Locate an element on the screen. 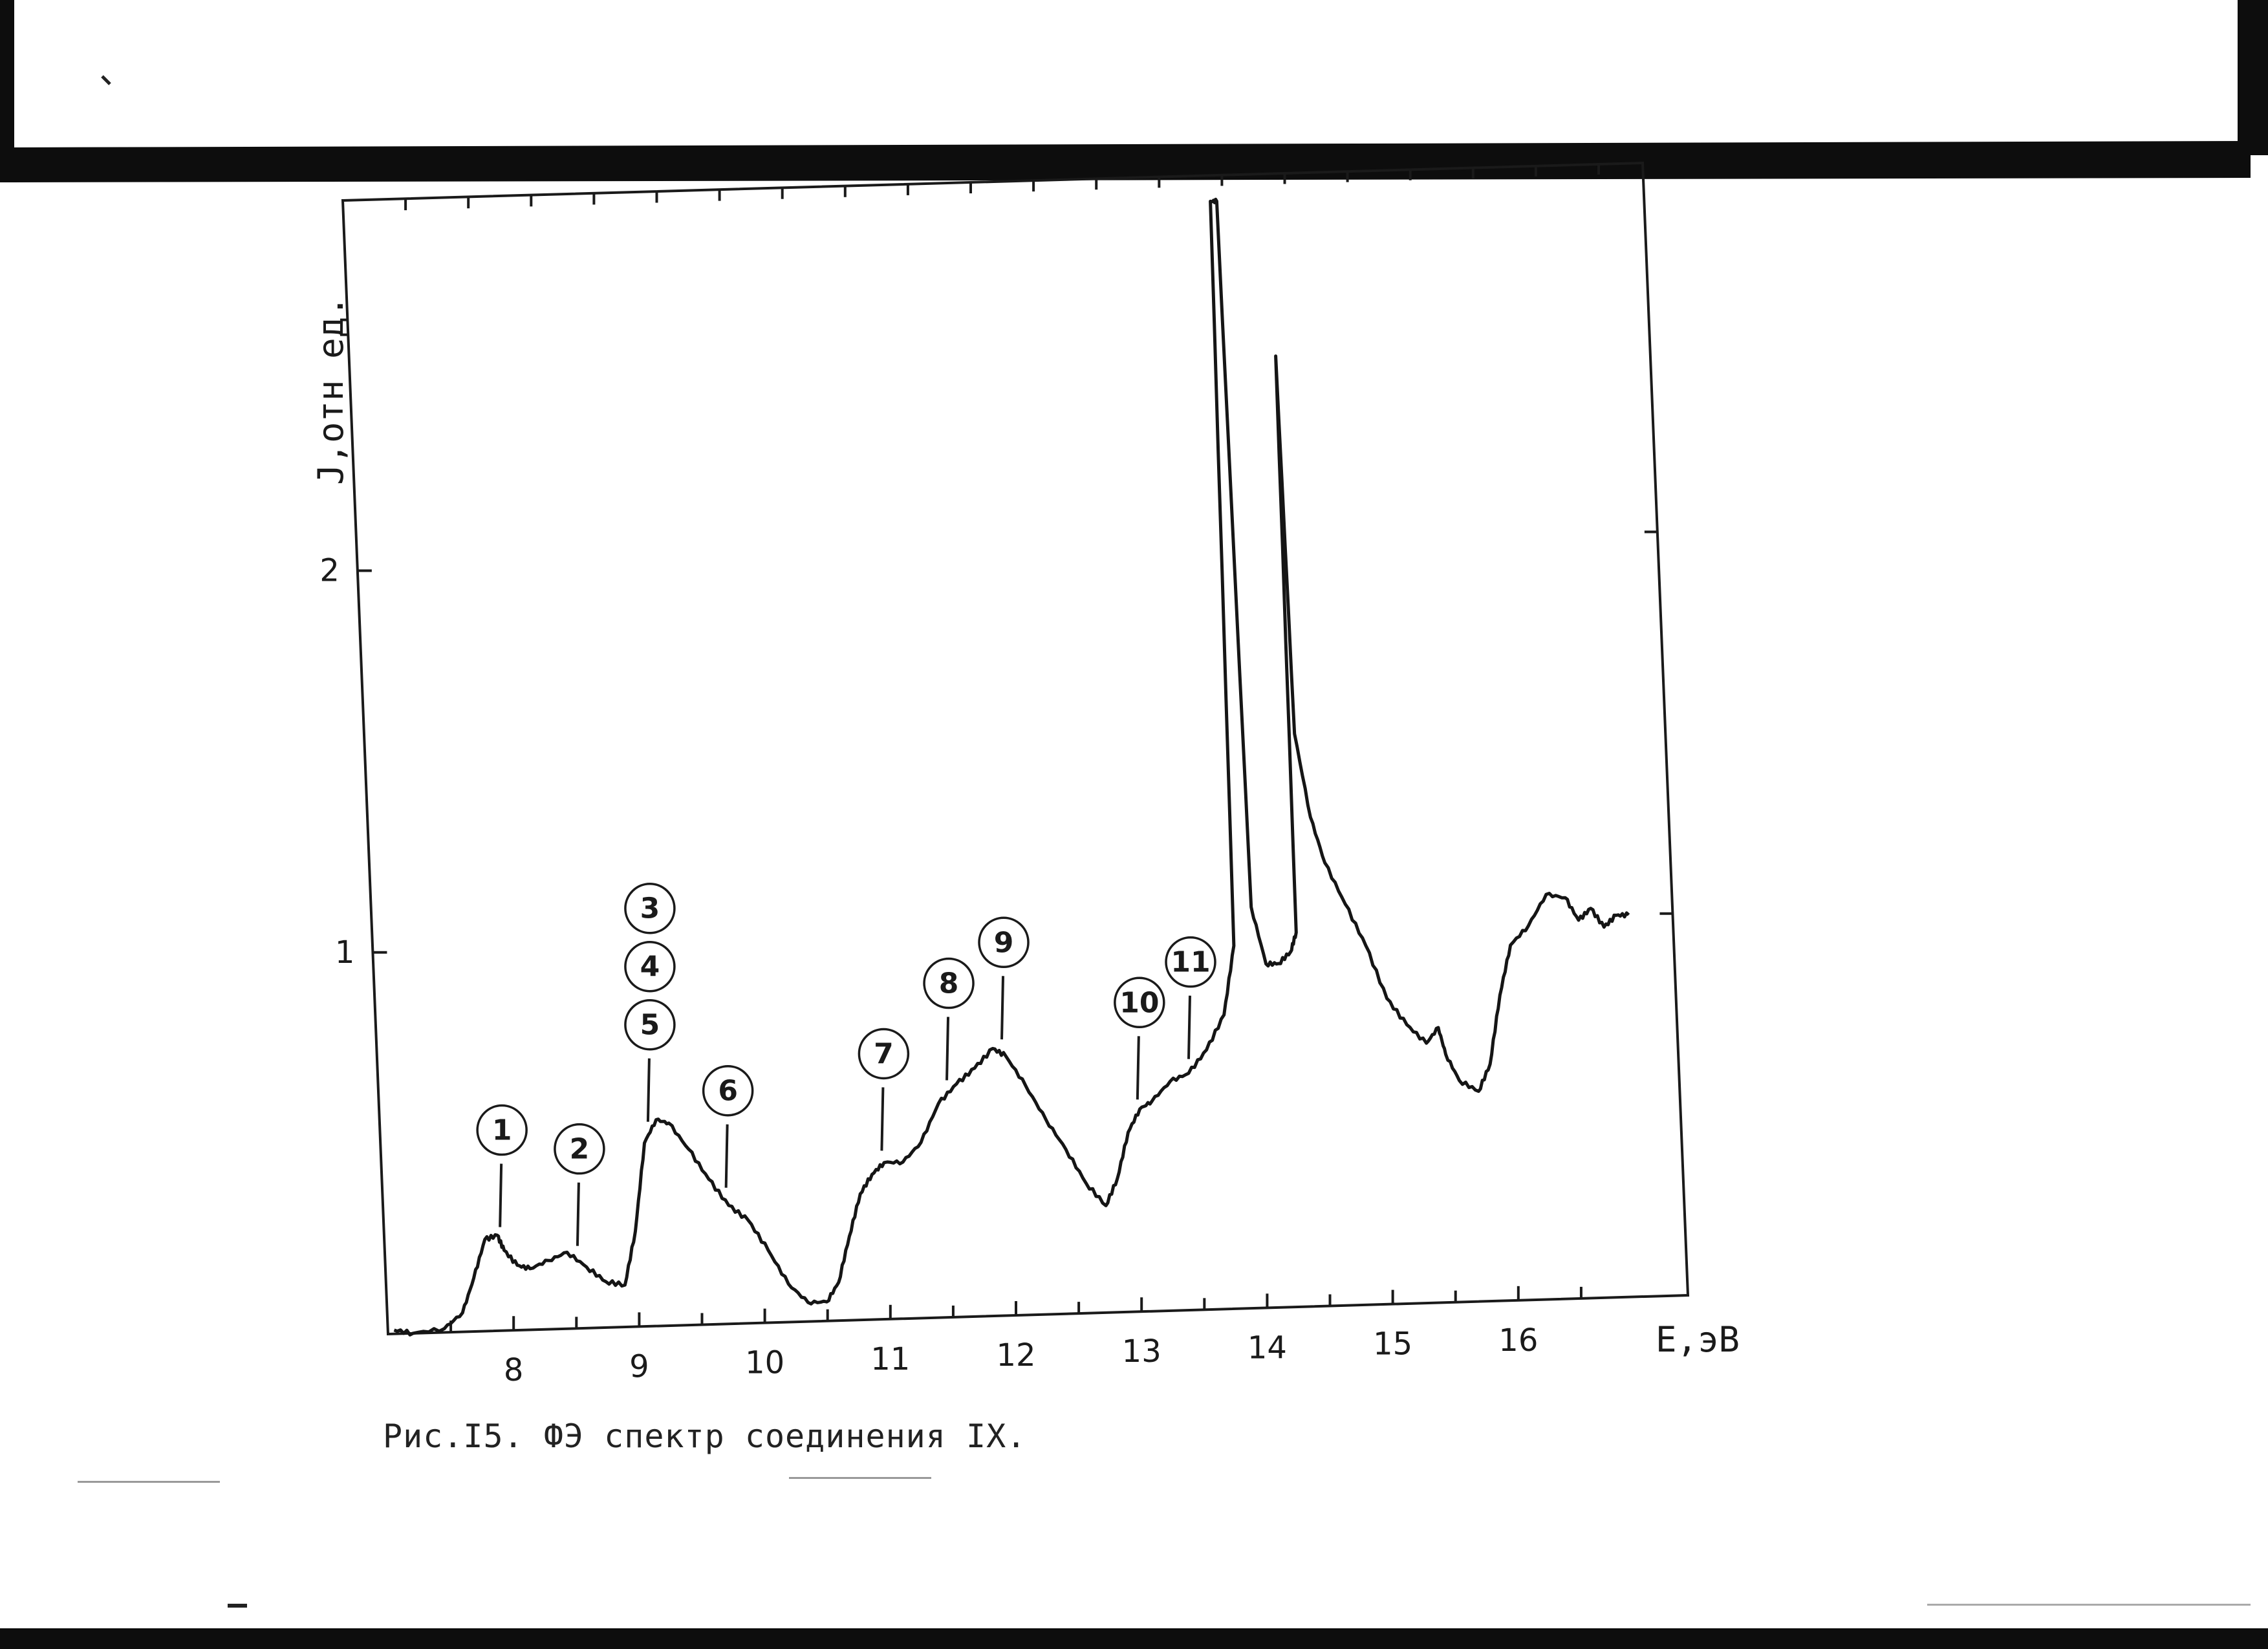  x-tick-label: 11 is located at coordinates (890, 1359).